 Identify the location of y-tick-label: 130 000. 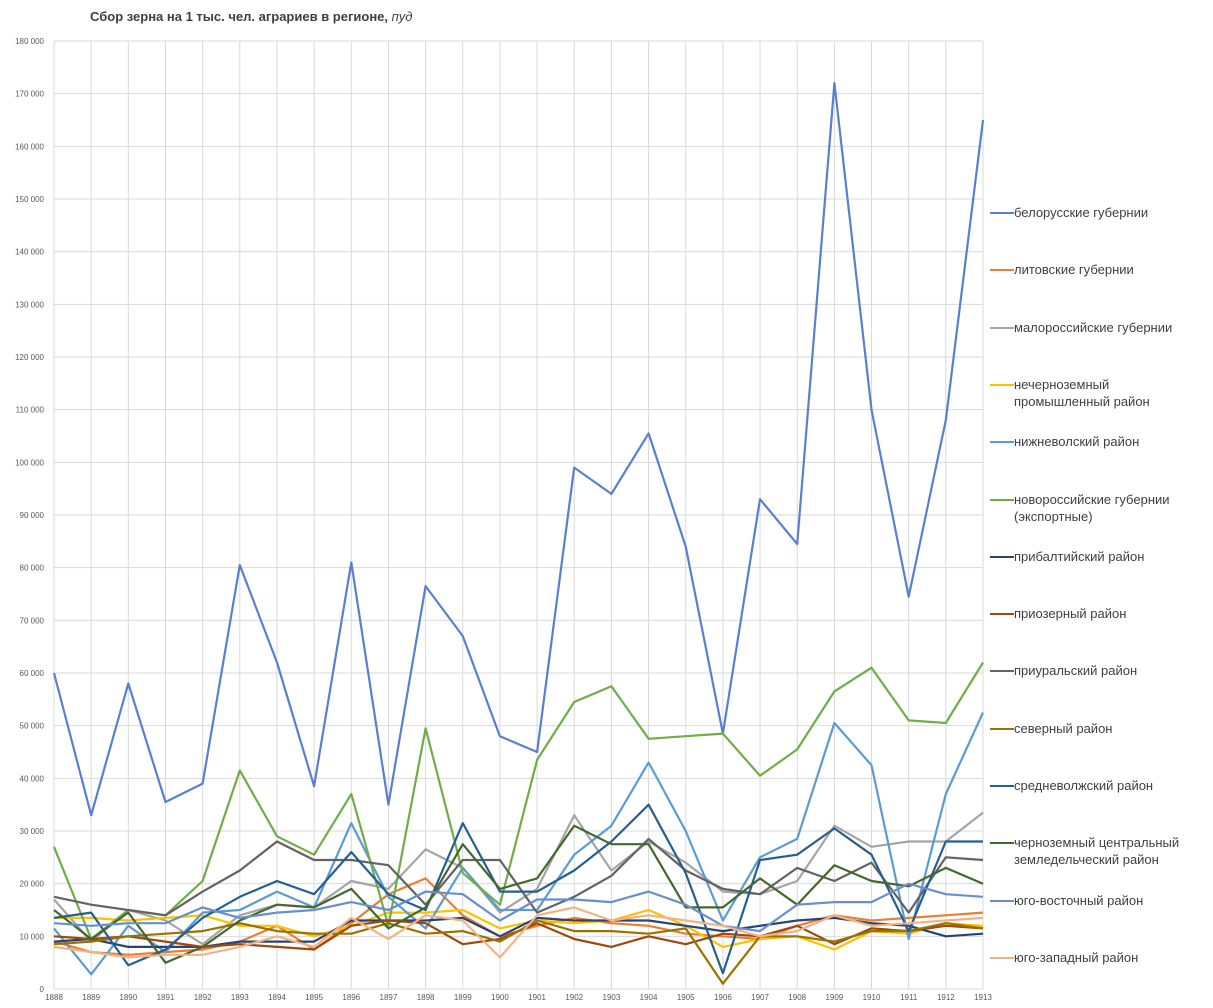
(29, 304).